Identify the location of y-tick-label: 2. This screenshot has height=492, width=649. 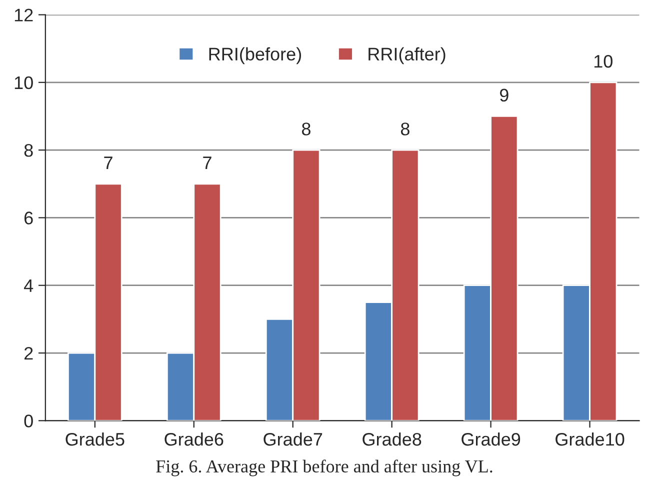
(28, 353).